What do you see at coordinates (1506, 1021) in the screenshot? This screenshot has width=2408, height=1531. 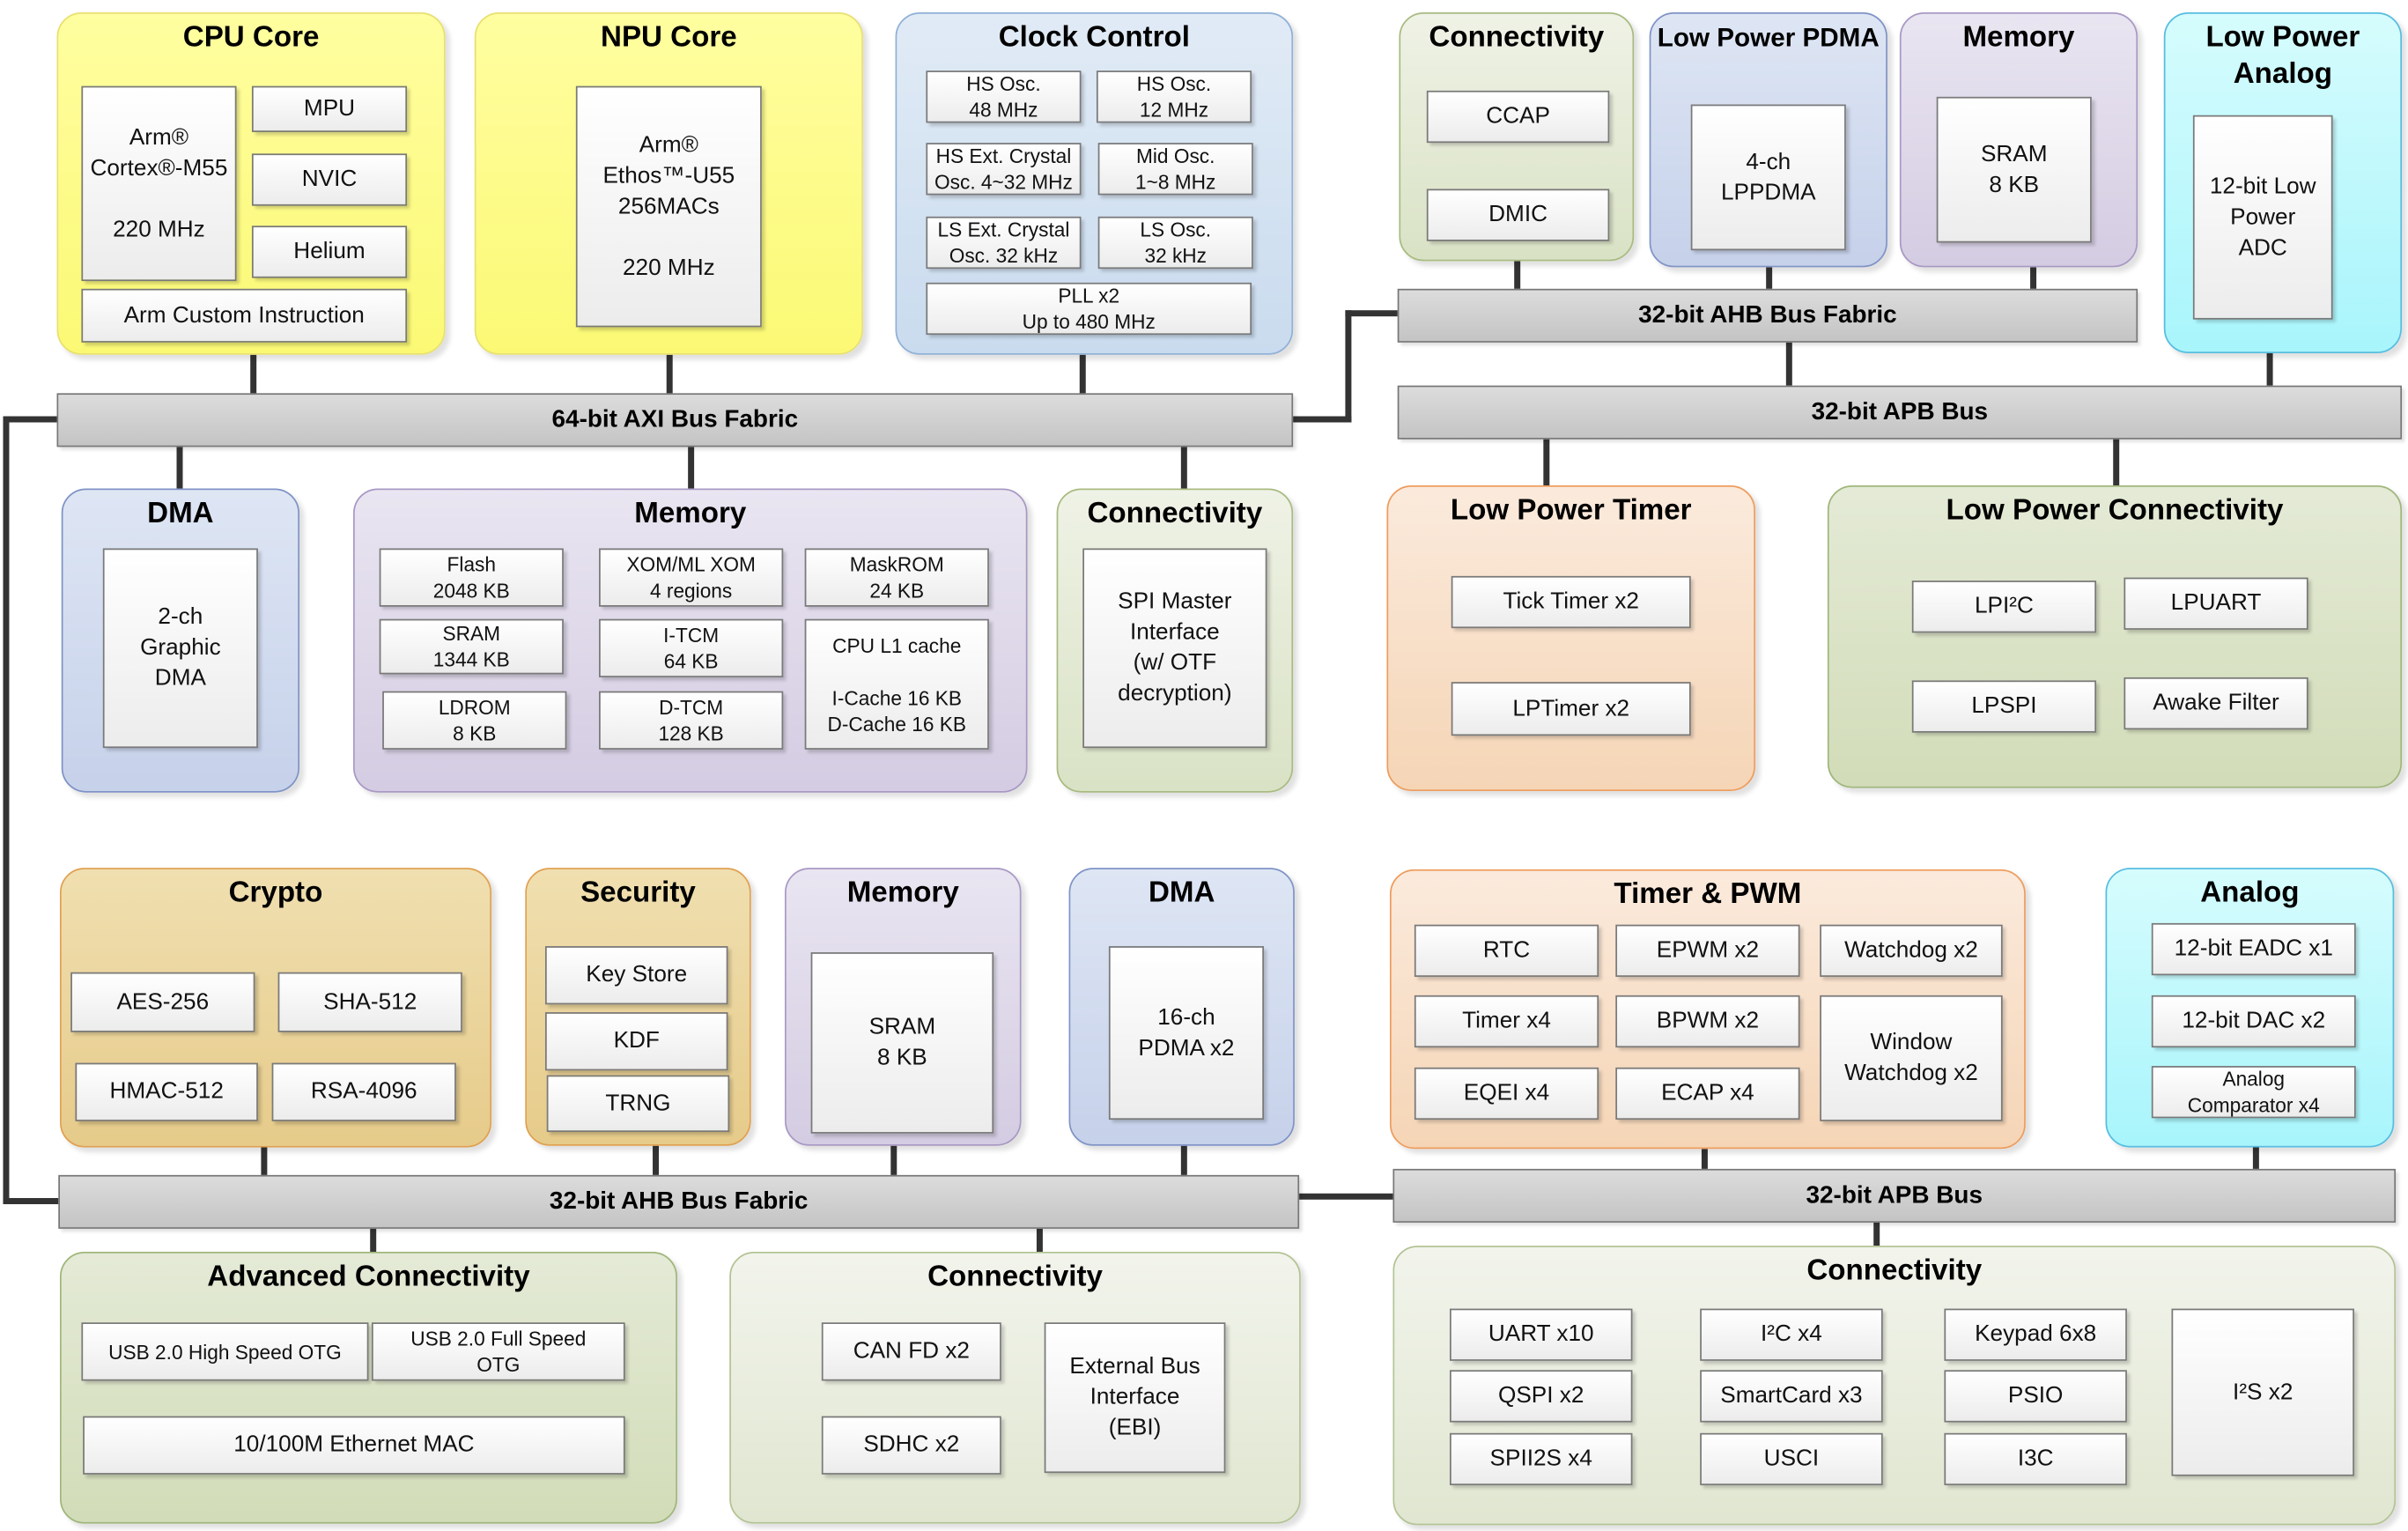 I see `module-box: Timer x4` at bounding box center [1506, 1021].